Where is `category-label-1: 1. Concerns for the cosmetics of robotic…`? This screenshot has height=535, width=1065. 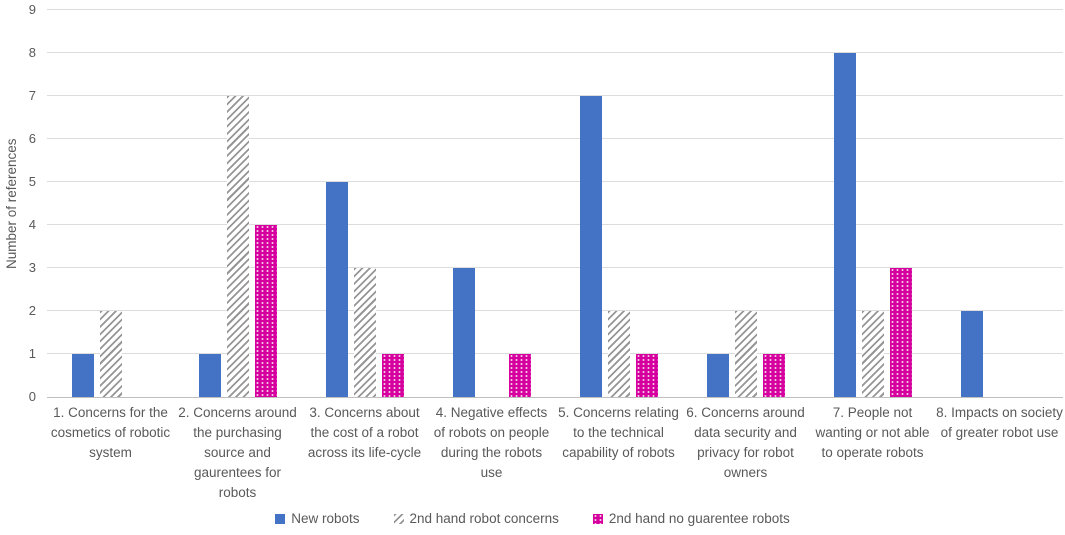 category-label-1: 1. Concerns for the cosmetics of robotic… is located at coordinates (110, 432).